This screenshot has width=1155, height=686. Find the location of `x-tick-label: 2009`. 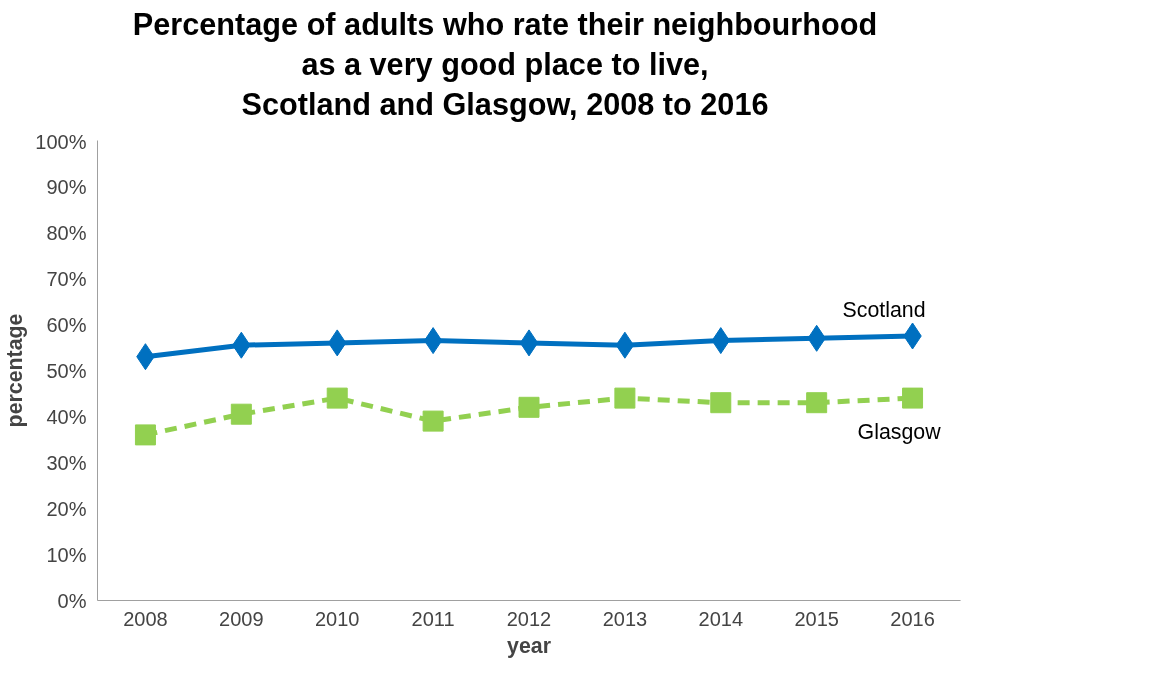

x-tick-label: 2009 is located at coordinates (241, 618).